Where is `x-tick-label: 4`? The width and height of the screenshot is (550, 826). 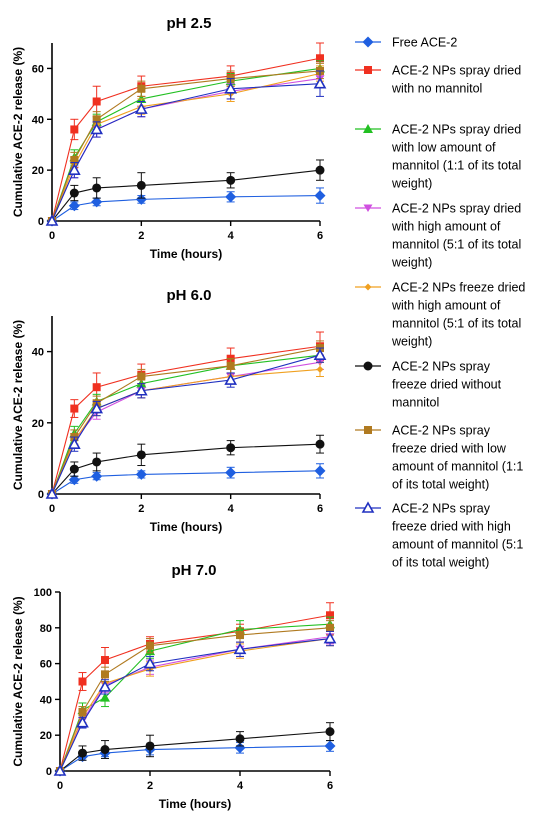
x-tick-label: 4 is located at coordinates (231, 236).